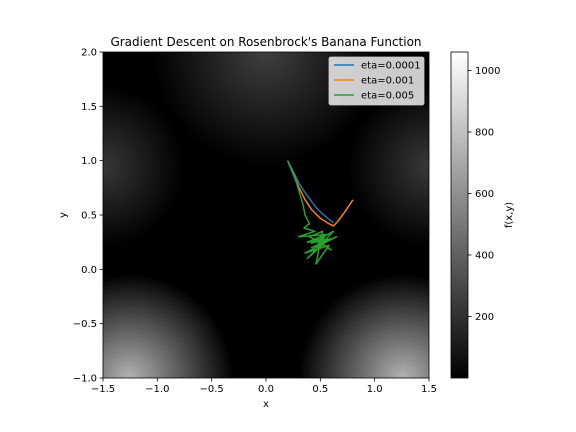 This screenshot has height=432, width=576. Describe the element at coordinates (484, 255) in the screenshot. I see `colorbar-tick-label: 400` at that location.